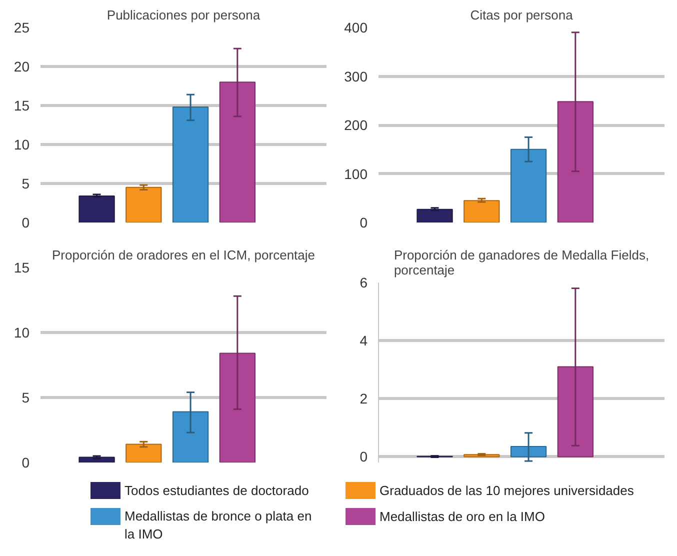 The image size is (677, 556). I want to click on legend-label: Medallistas de oro en la IMO, so click(462, 516).